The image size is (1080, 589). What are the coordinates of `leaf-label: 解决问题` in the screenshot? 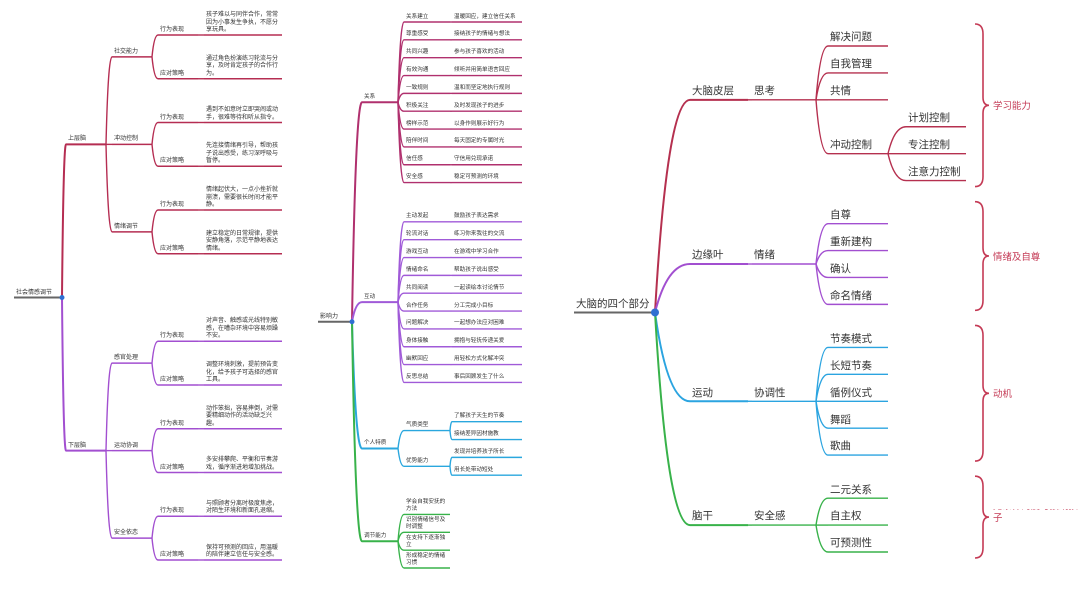 It's located at (851, 37).